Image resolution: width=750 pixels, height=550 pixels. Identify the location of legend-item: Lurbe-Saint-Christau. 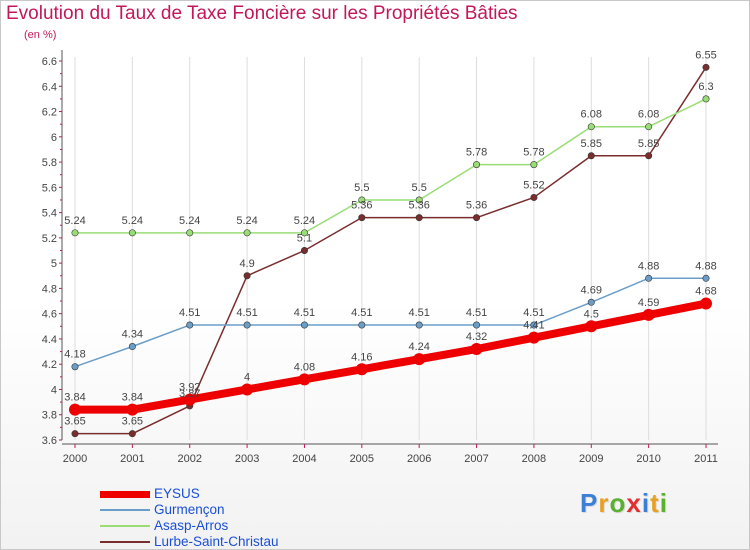
(230, 542).